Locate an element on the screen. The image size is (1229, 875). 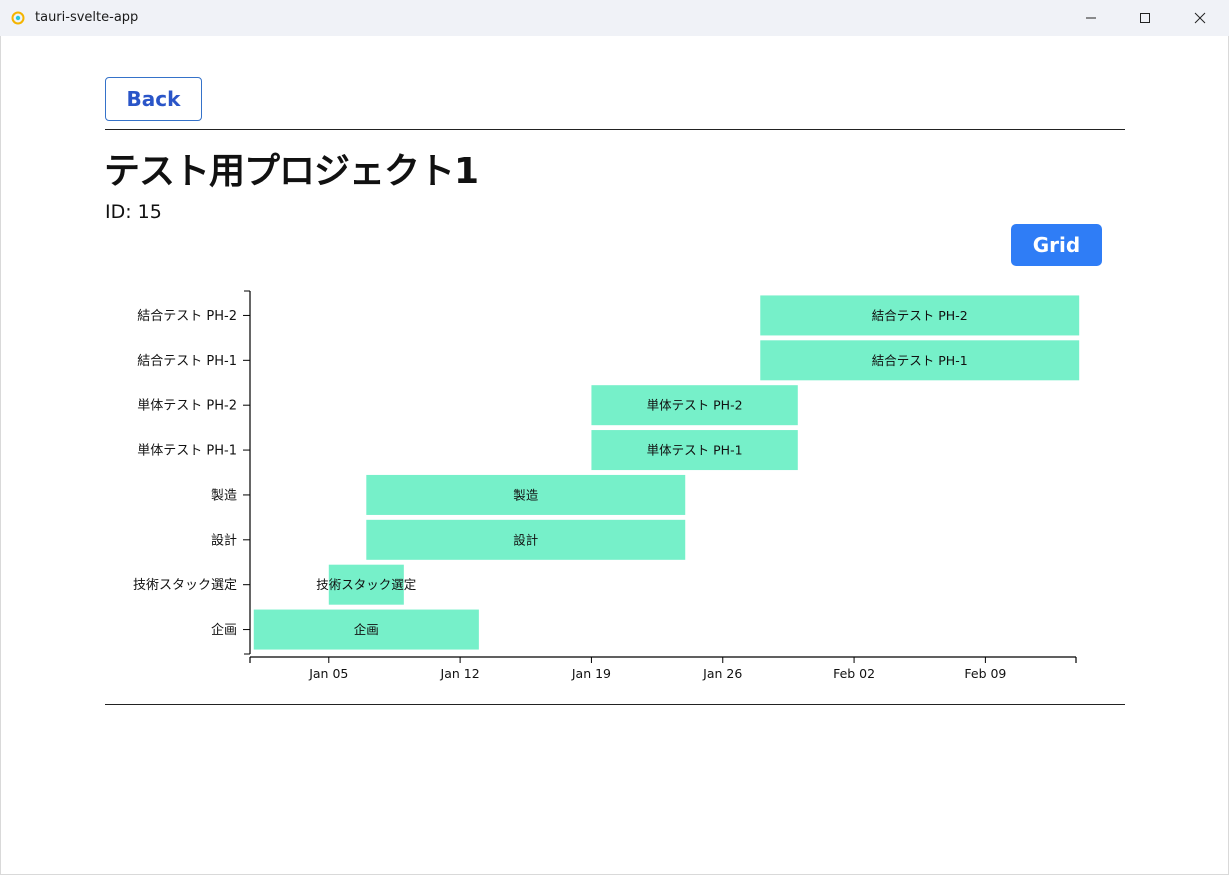
gantt-bar-label: 企画 is located at coordinates (366, 629).